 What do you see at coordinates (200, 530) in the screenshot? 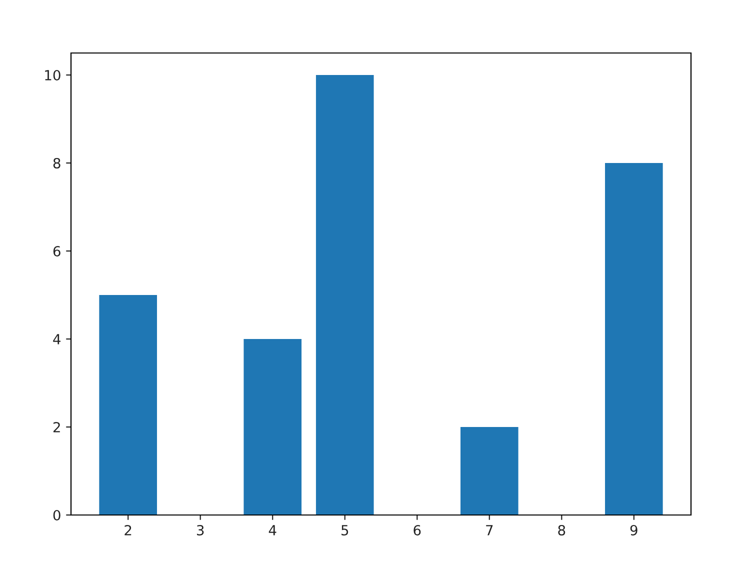
I see `x-tick-label: 3` at bounding box center [200, 530].